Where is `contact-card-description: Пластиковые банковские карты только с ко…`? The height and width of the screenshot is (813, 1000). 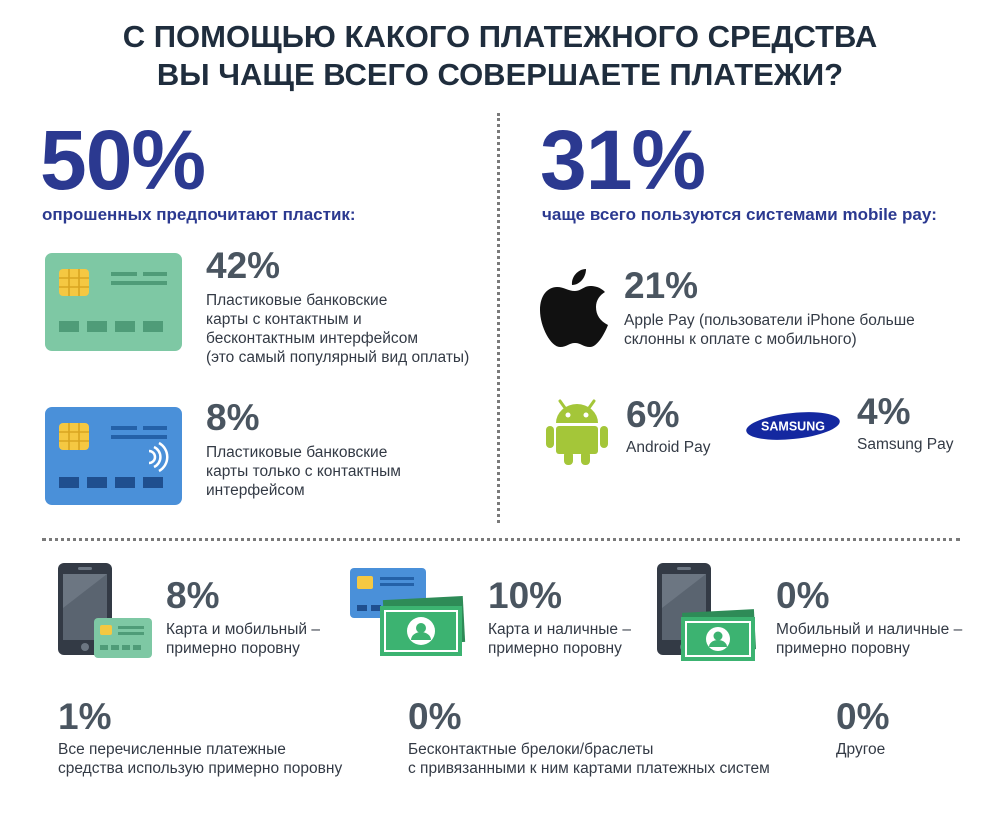 contact-card-description: Пластиковые банковские карты только с ко… is located at coordinates (303, 471).